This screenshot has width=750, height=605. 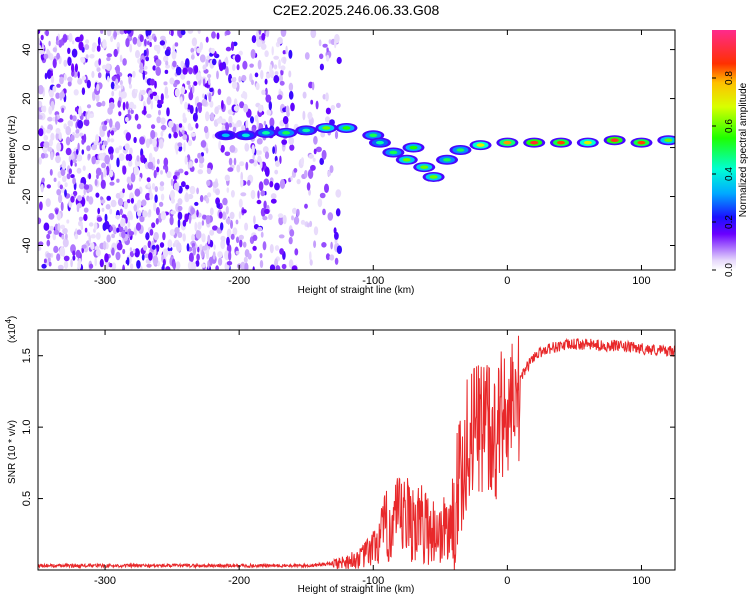 What do you see at coordinates (11, 329) in the screenshot?
I see `y-multiplier: (x104)` at bounding box center [11, 329].